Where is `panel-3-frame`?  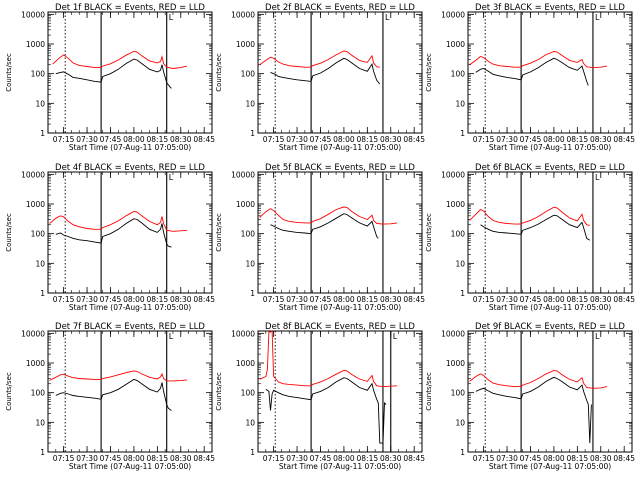
panel-3-frame is located at coordinates (550, 72).